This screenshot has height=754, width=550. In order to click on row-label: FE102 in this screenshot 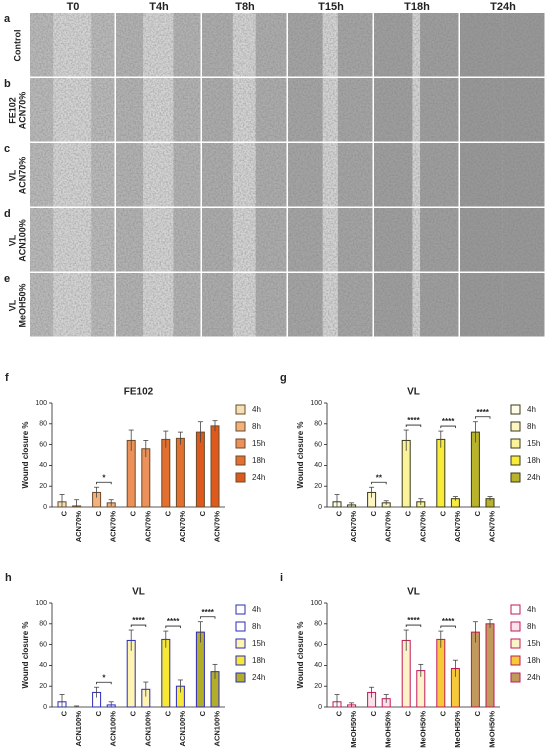, I will do `click(12, 110)`.